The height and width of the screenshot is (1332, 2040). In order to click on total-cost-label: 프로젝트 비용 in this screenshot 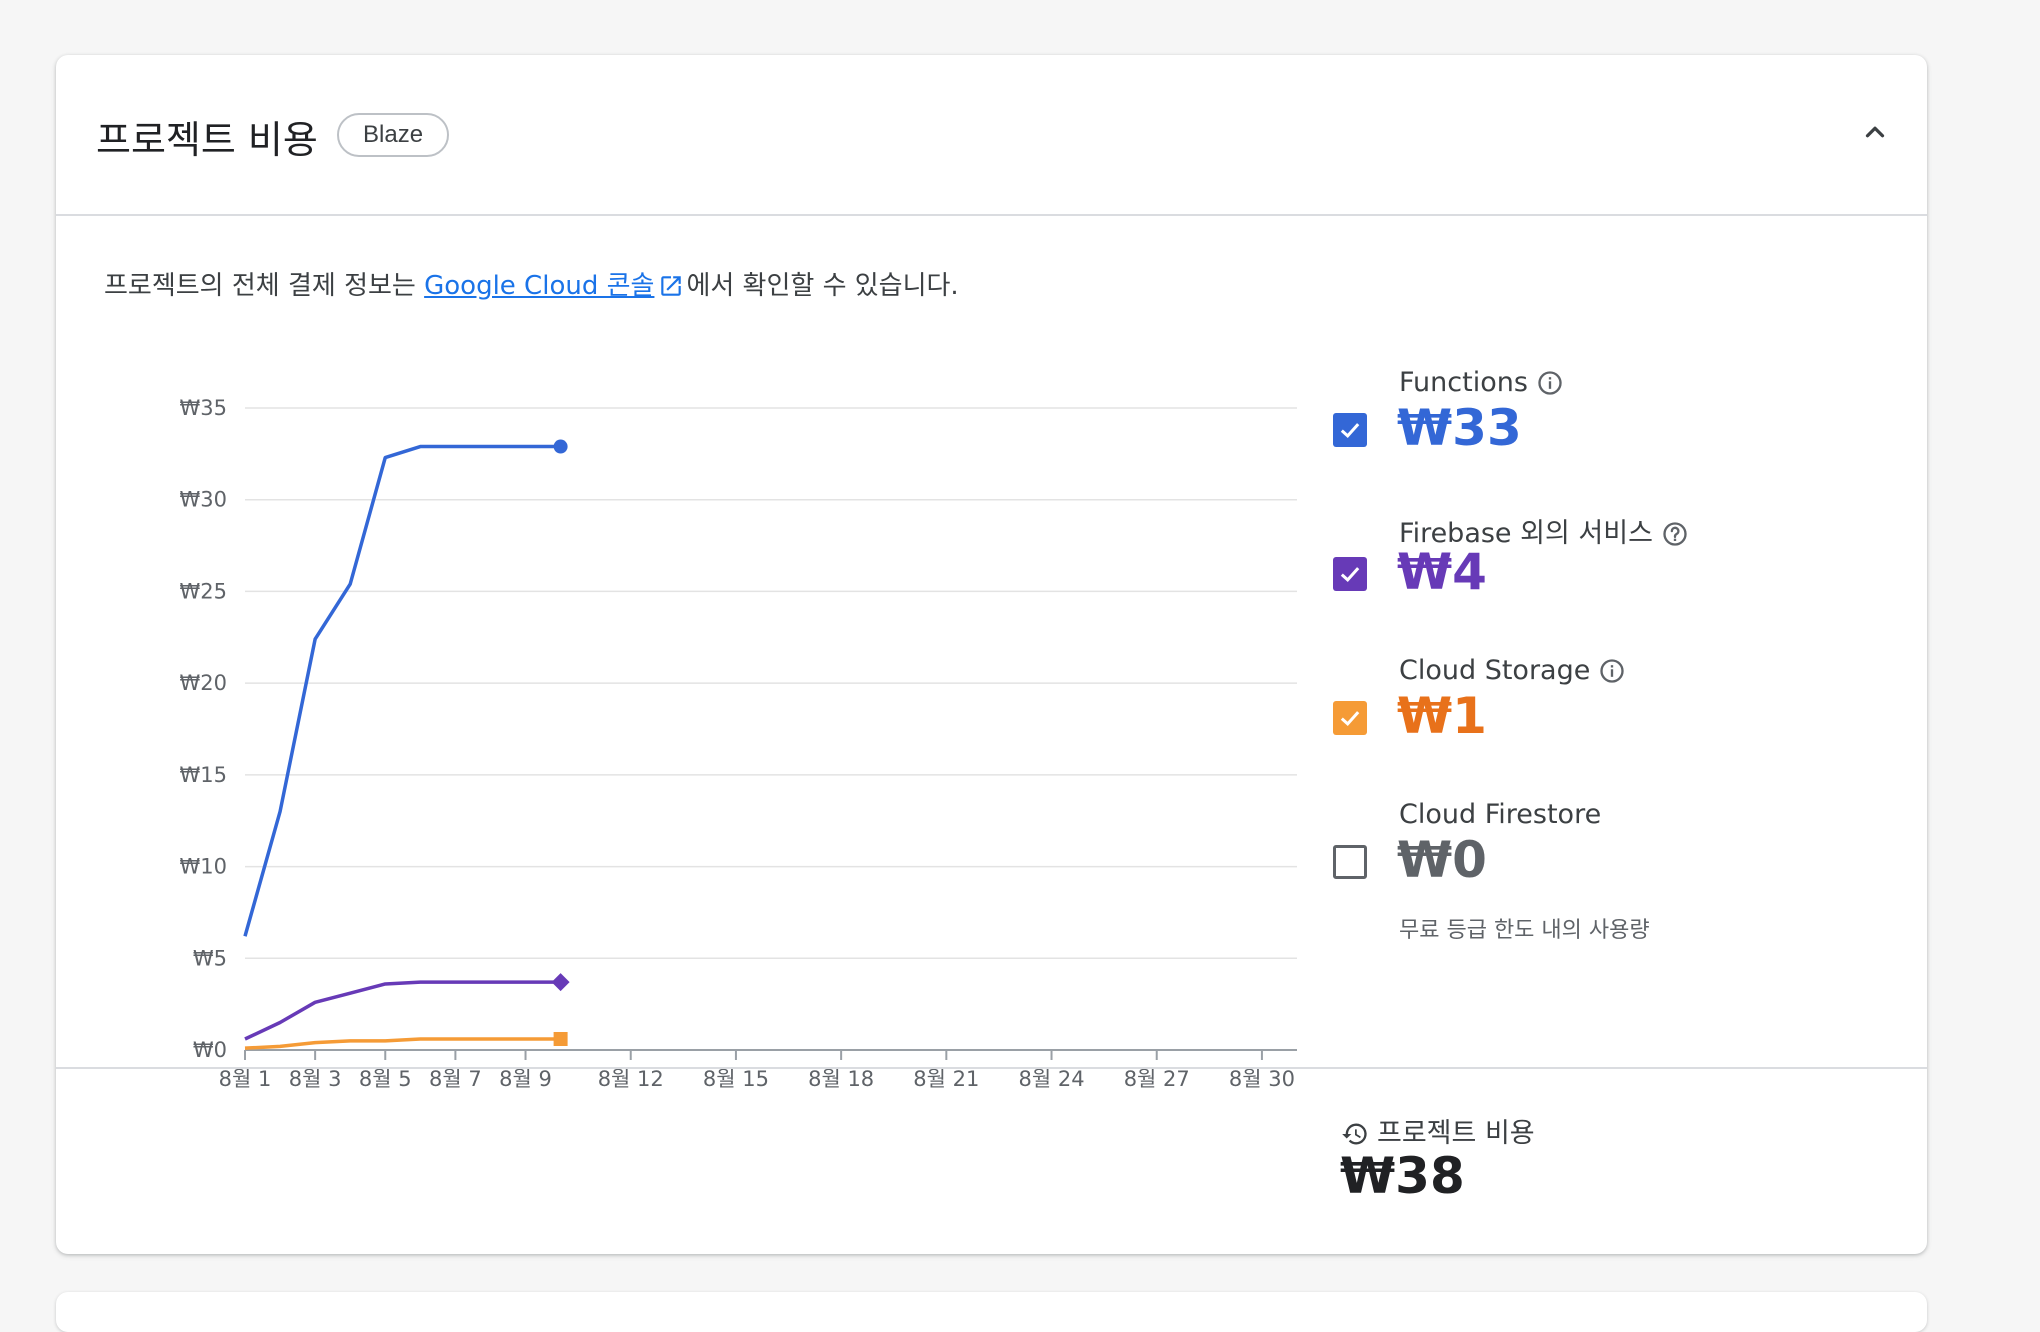, I will do `click(1438, 1130)`.